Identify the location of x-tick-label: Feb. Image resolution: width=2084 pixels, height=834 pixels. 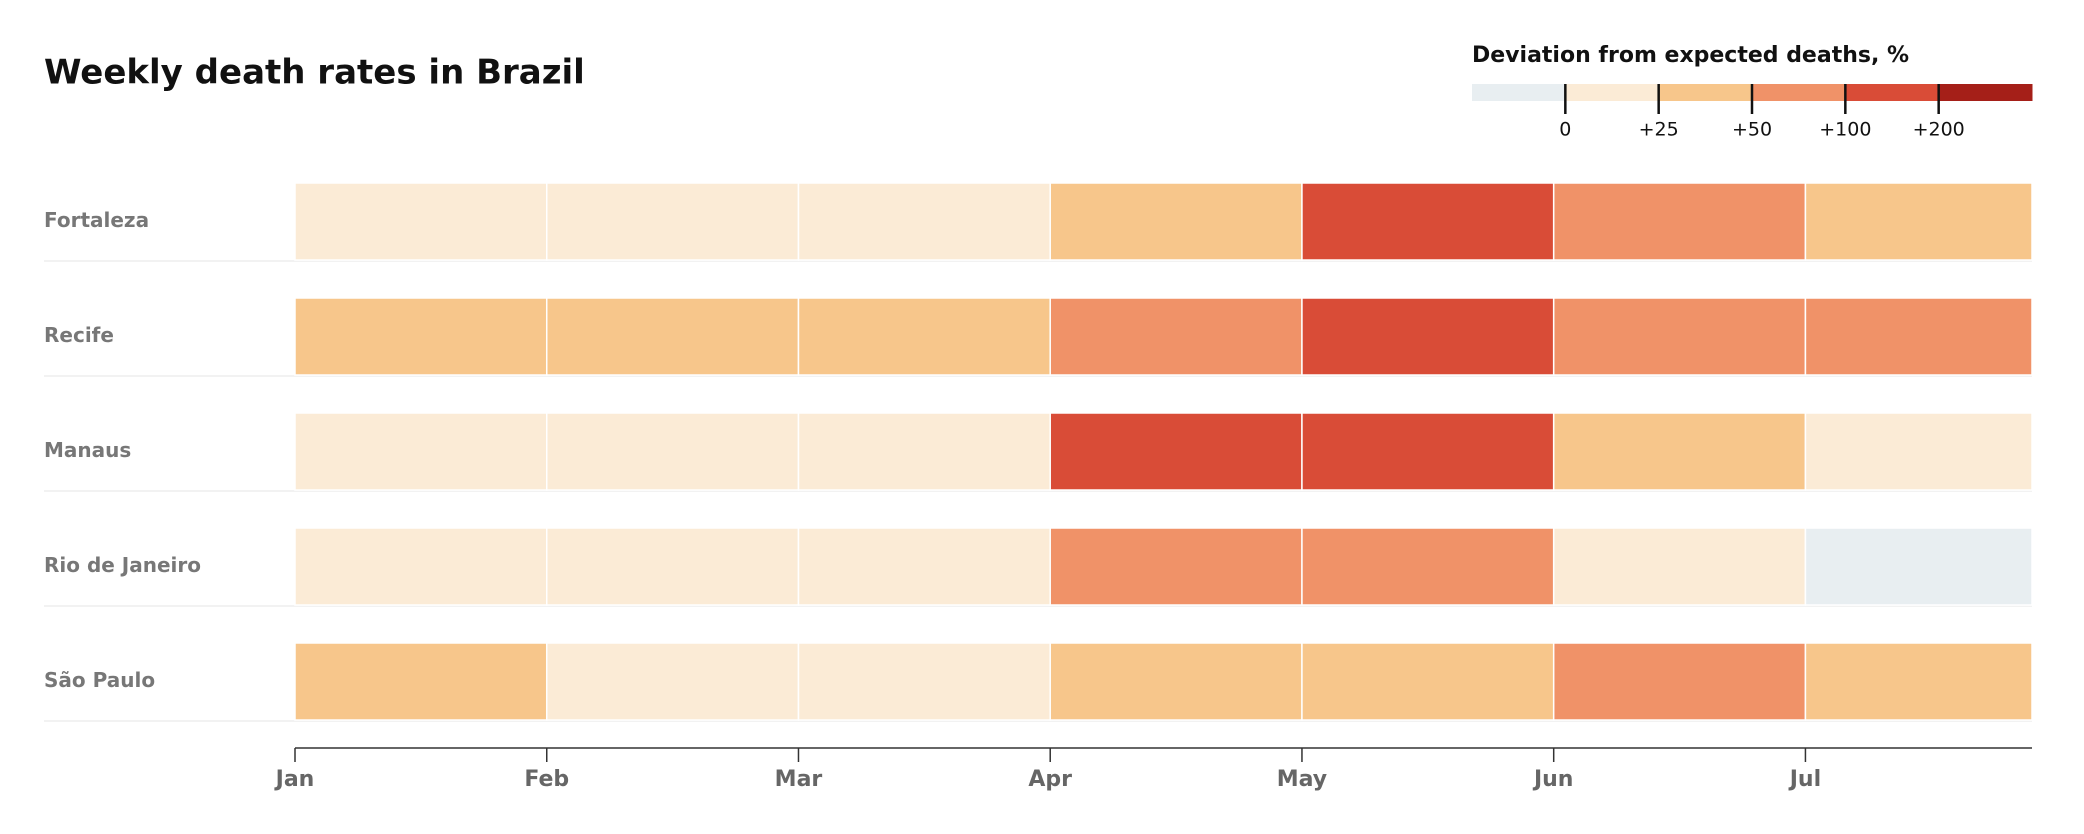
(546, 779).